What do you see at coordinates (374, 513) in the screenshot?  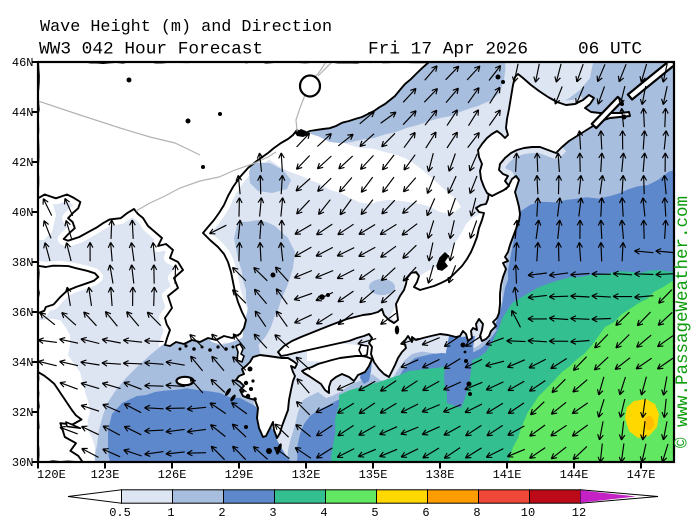 I see `svg-text: 5` at bounding box center [374, 513].